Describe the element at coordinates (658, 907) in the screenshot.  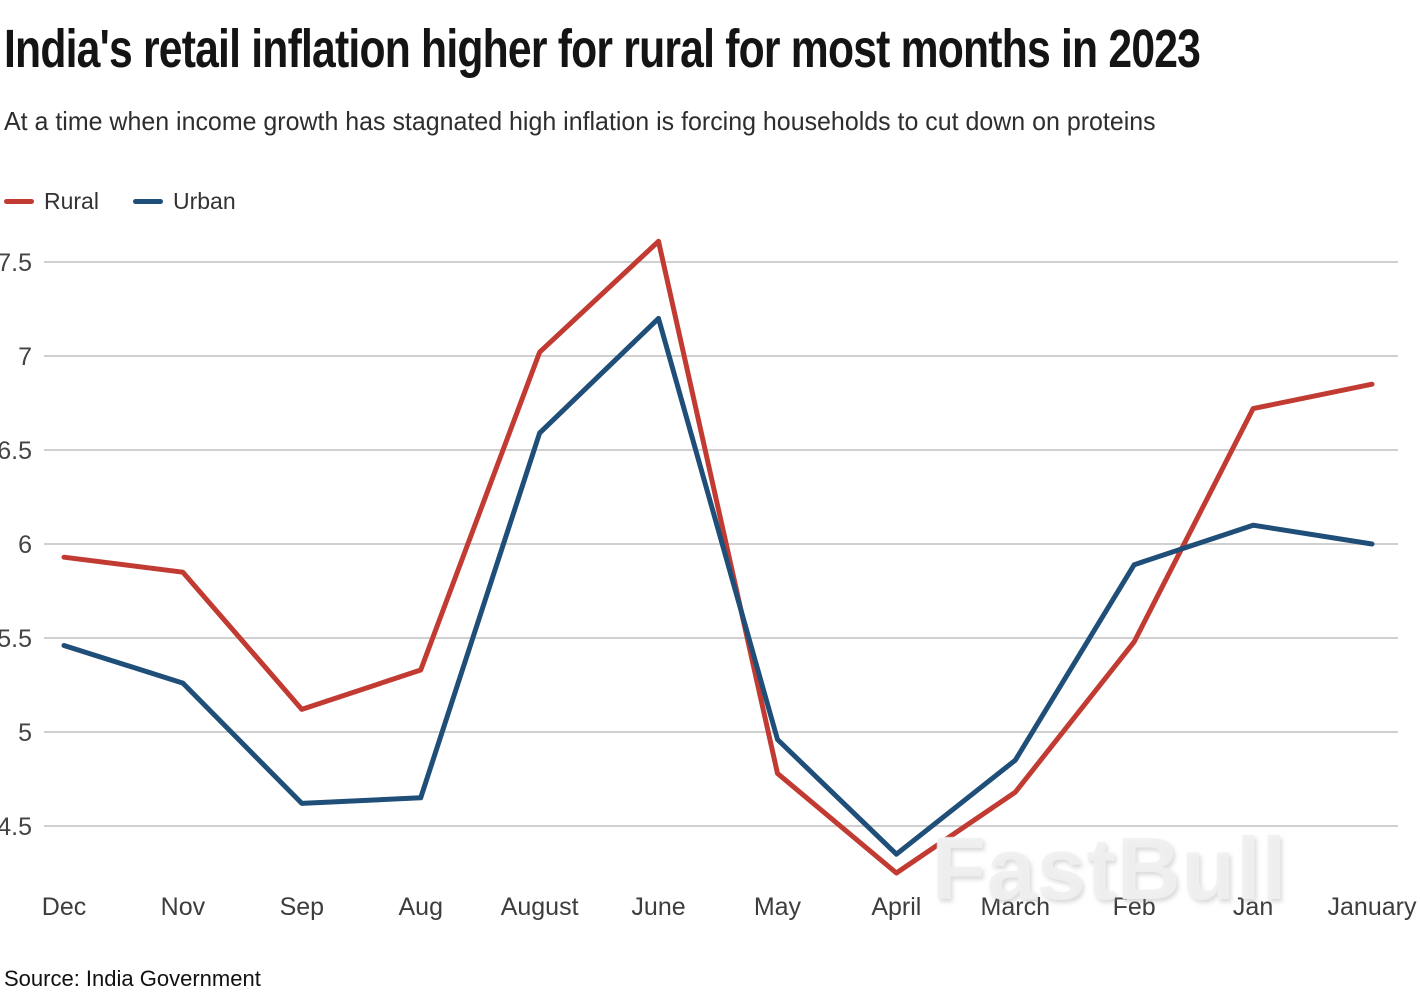
I see `x-axis-tick-label: June` at that location.